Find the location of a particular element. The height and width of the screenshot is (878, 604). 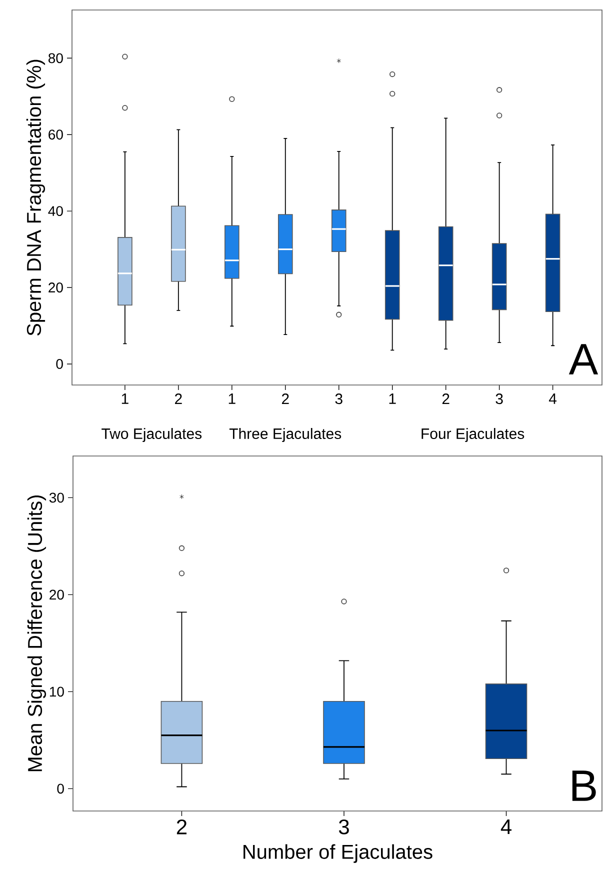

y-axis-title: Mean Signed Difference (Units) is located at coordinates (36, 633).